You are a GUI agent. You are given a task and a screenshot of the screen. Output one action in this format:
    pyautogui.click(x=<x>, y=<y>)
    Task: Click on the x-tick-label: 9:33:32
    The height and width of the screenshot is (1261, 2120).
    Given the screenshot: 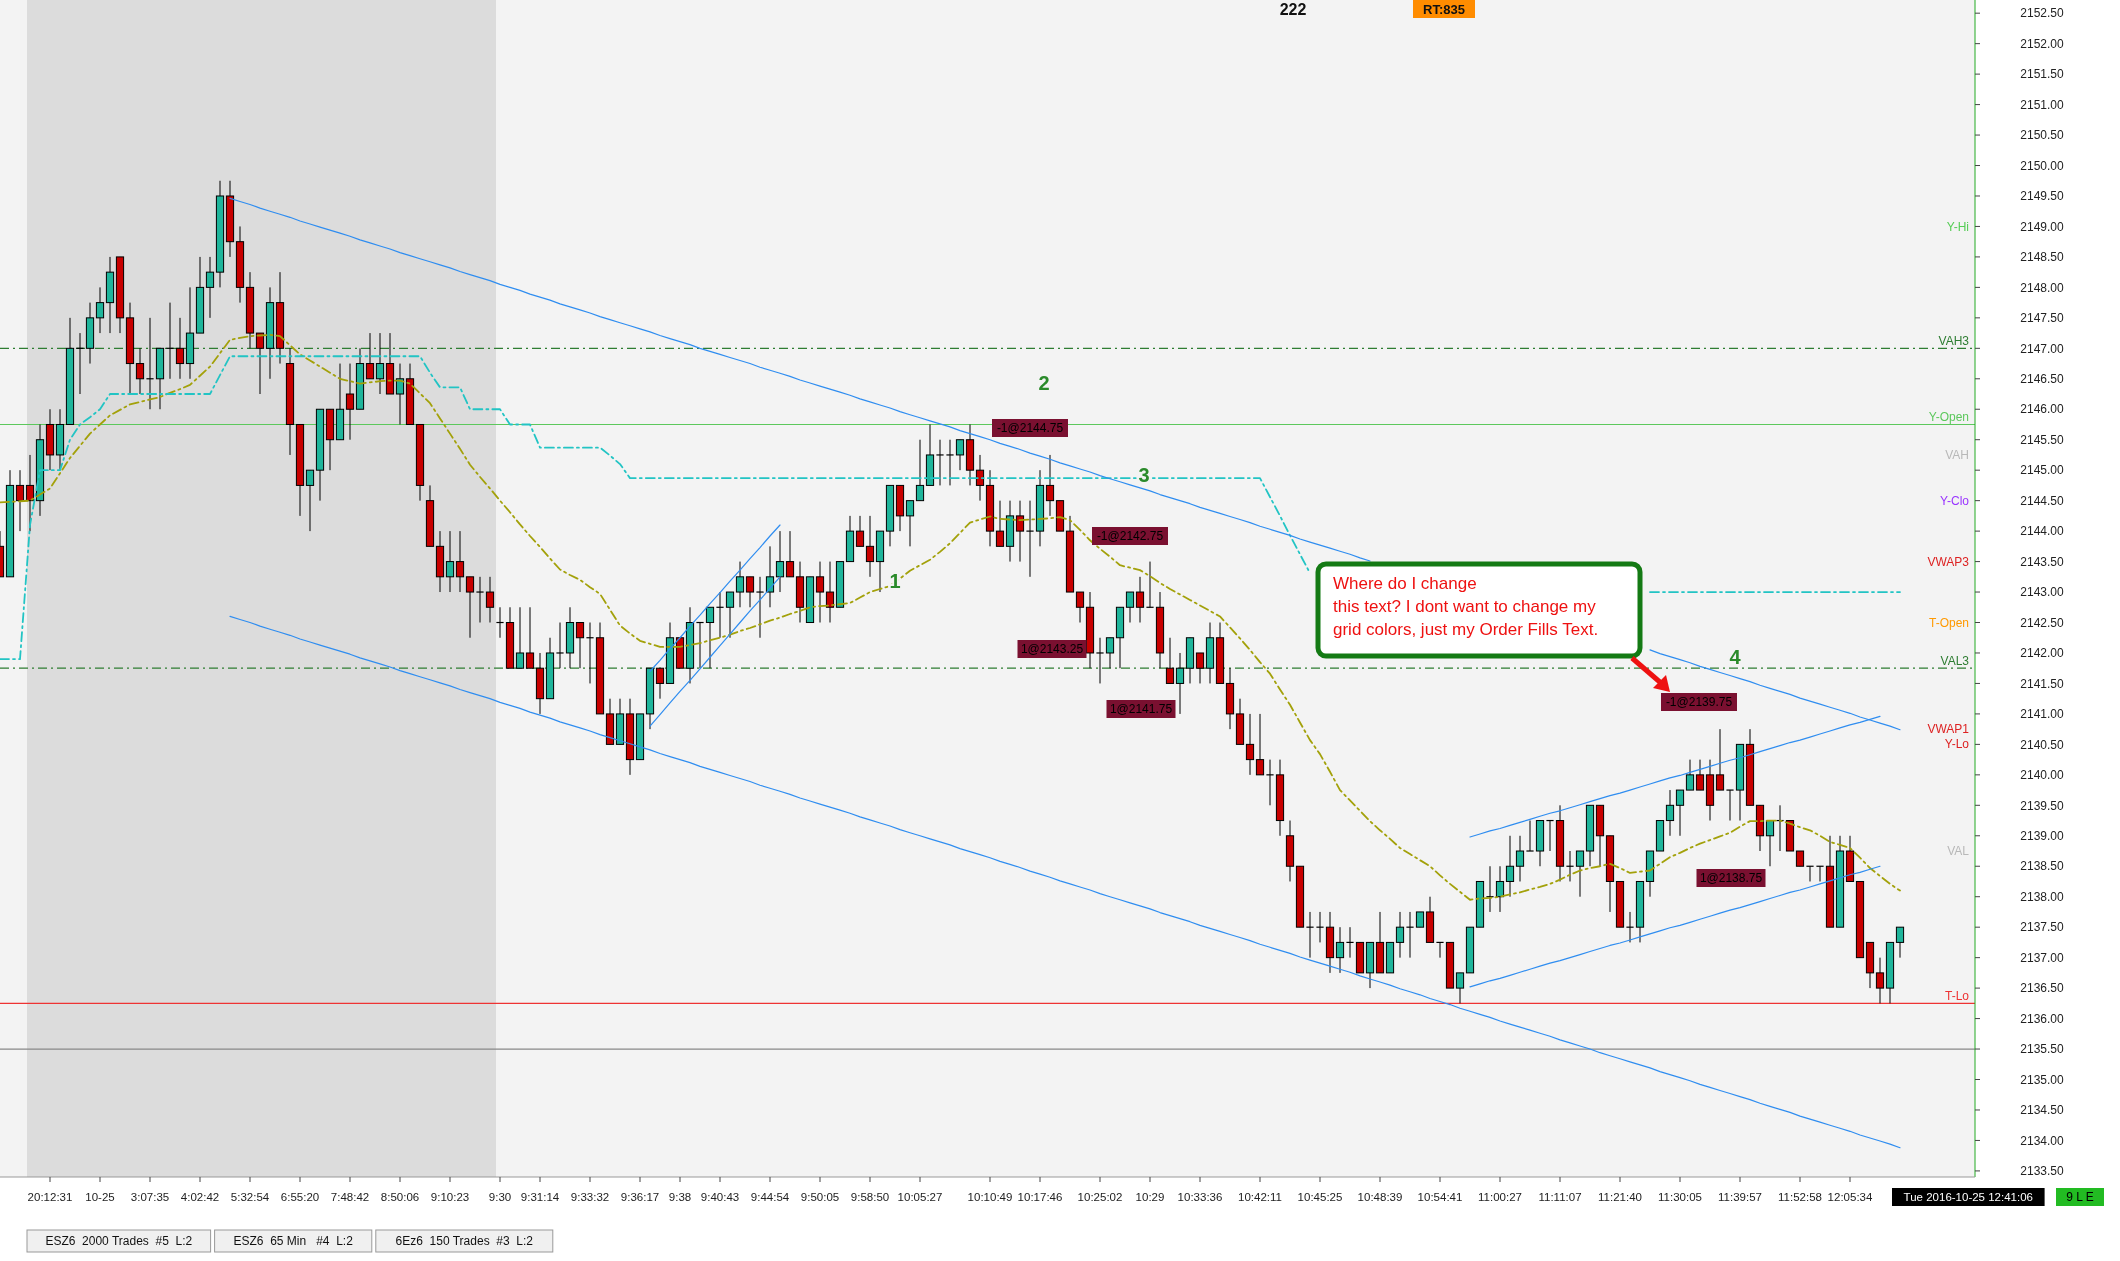 What is the action you would take?
    pyautogui.click(x=590, y=1197)
    